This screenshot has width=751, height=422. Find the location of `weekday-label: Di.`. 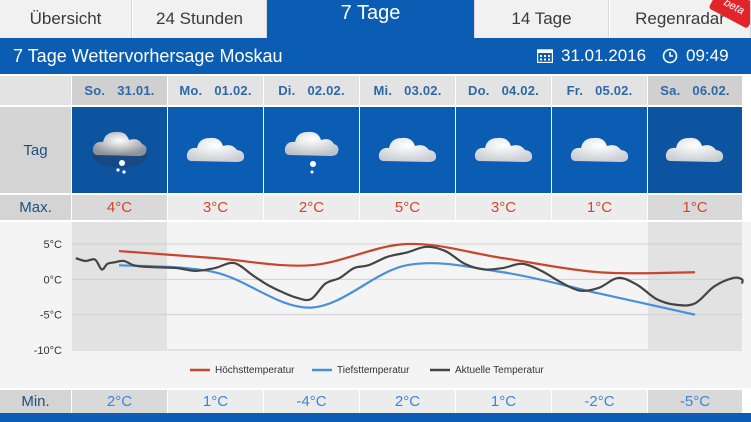

weekday-label: Di. is located at coordinates (287, 90).